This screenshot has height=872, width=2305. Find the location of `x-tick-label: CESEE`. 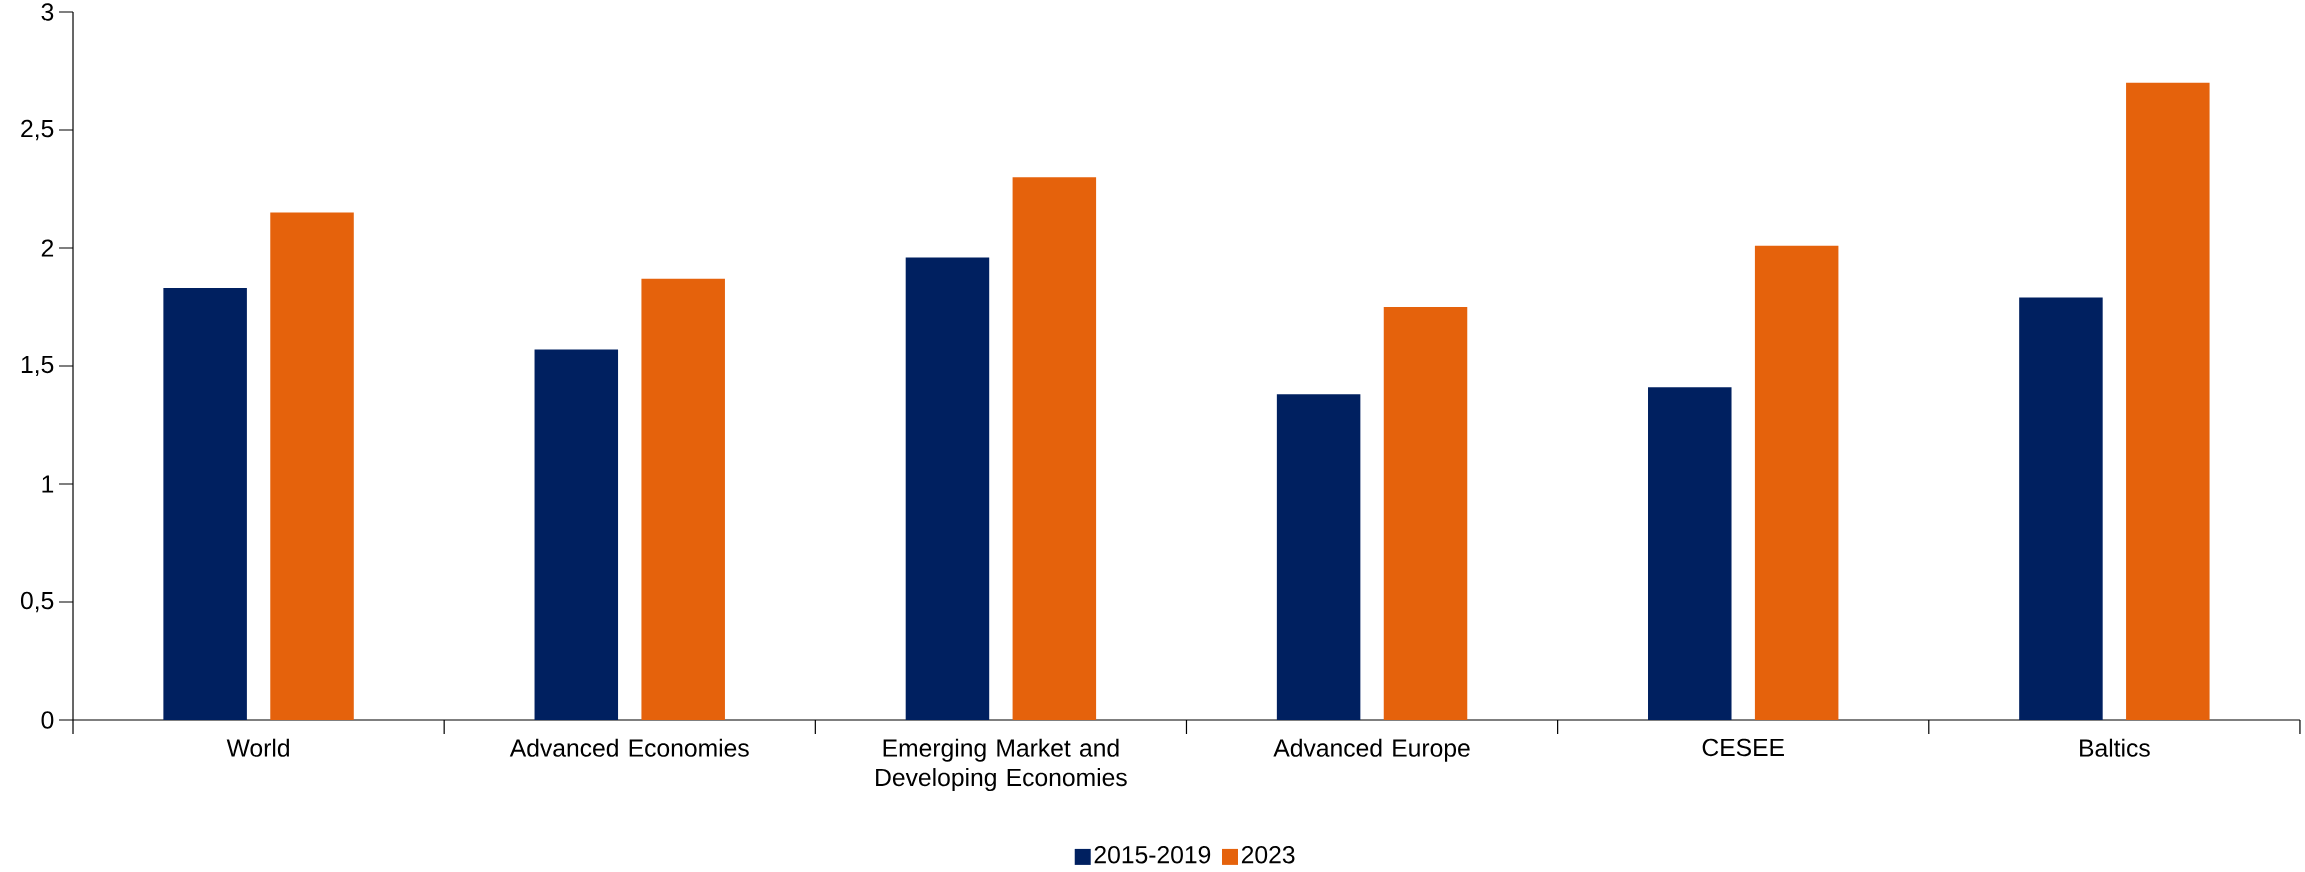

x-tick-label: CESEE is located at coordinates (1743, 747).